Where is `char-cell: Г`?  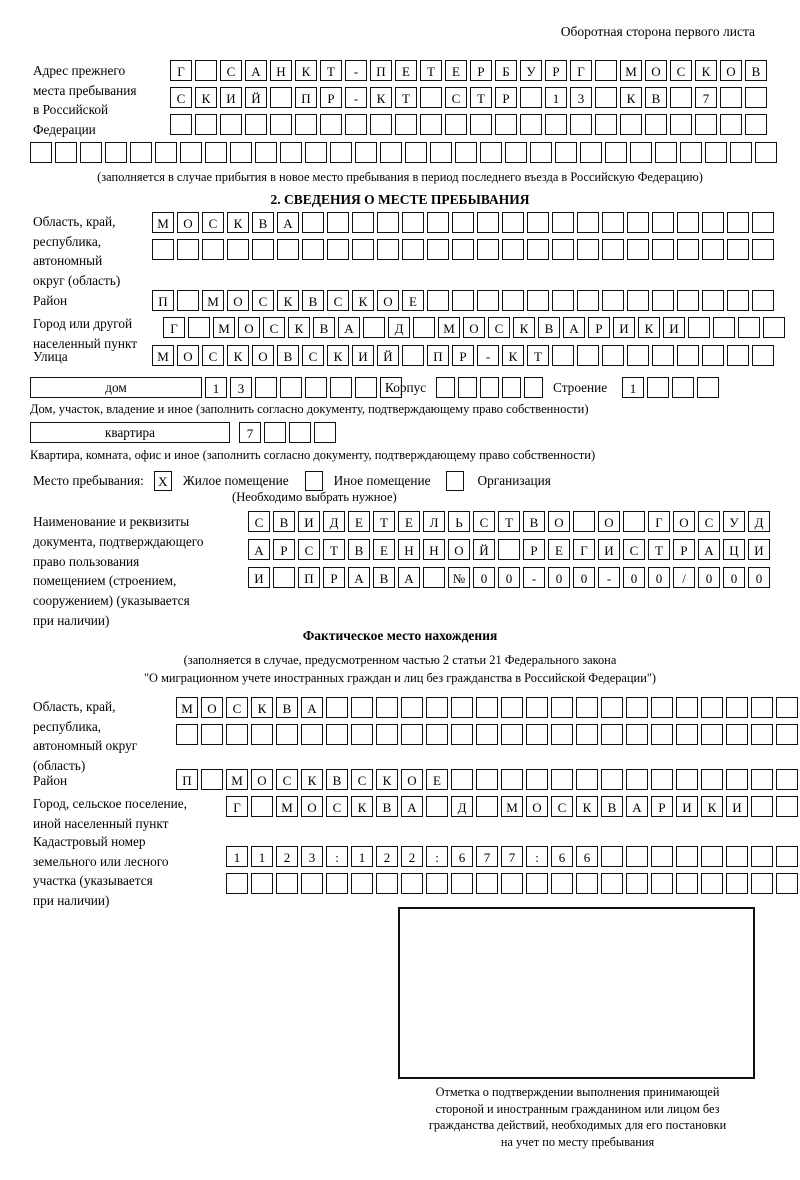 char-cell: Г is located at coordinates (181, 70).